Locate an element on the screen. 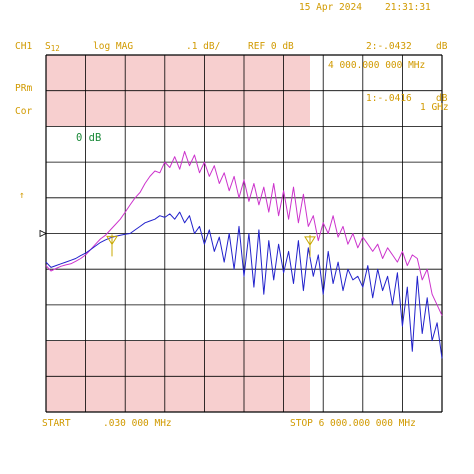  marker2-readout: 2:-.0432 is located at coordinates (389, 46).